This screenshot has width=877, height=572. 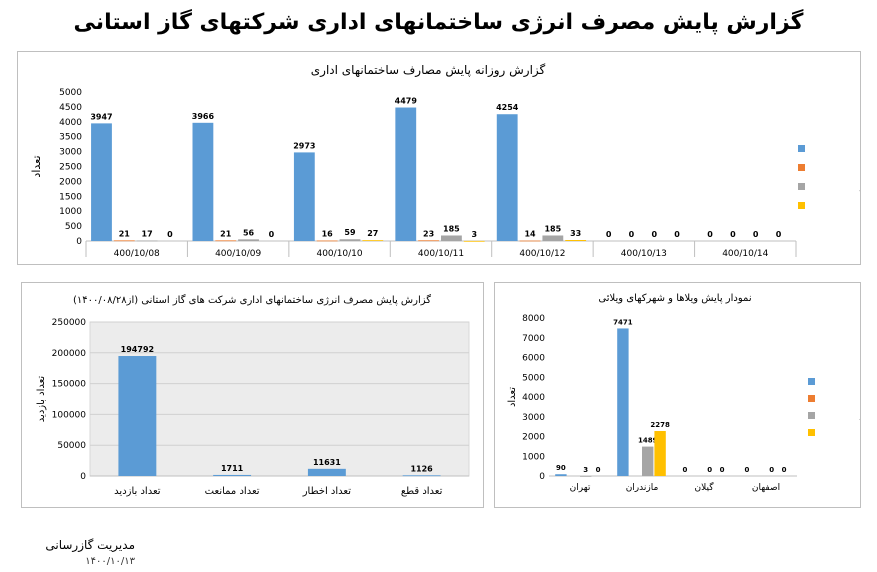 What do you see at coordinates (660, 425) in the screenshot?
I see `data-label: 2278` at bounding box center [660, 425].